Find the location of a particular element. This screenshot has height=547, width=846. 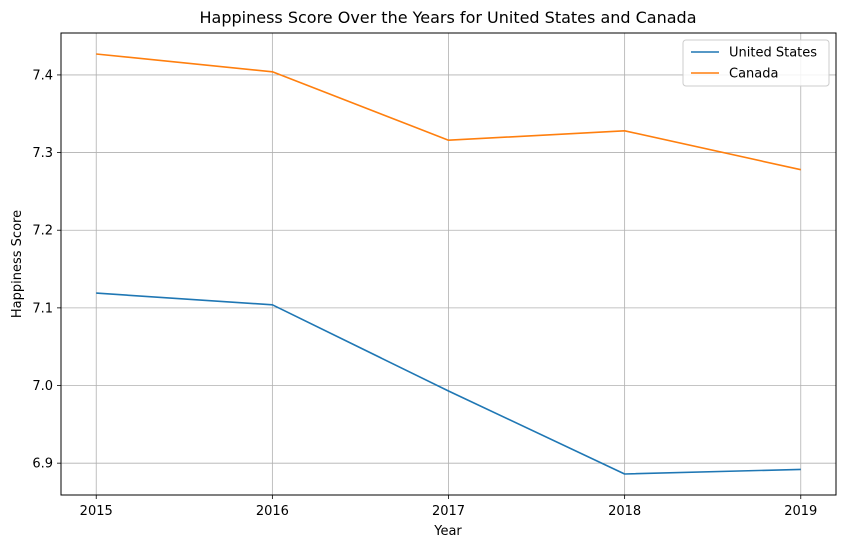

y-tick-label: 7.0 is located at coordinates (42, 386).